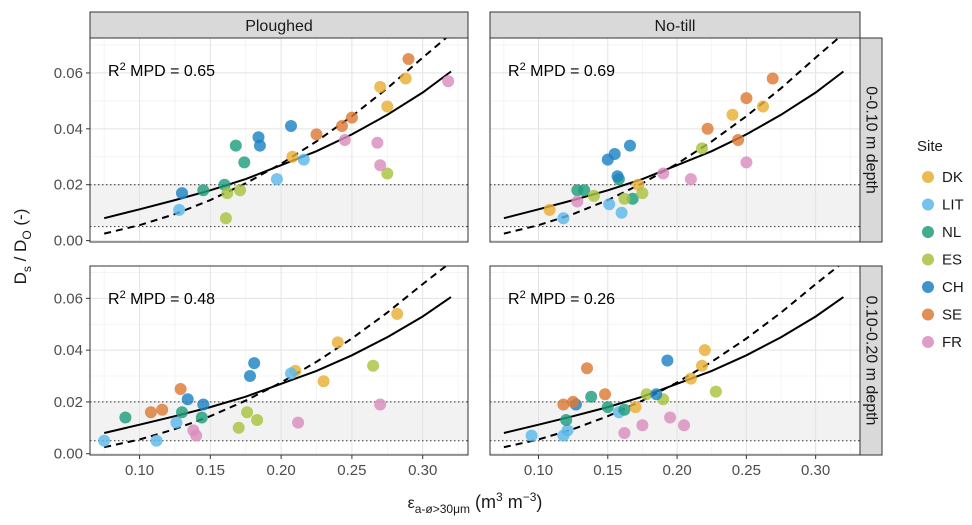  What do you see at coordinates (530, 497) in the screenshot?
I see `x-title-superscript: −3` at bounding box center [530, 497].